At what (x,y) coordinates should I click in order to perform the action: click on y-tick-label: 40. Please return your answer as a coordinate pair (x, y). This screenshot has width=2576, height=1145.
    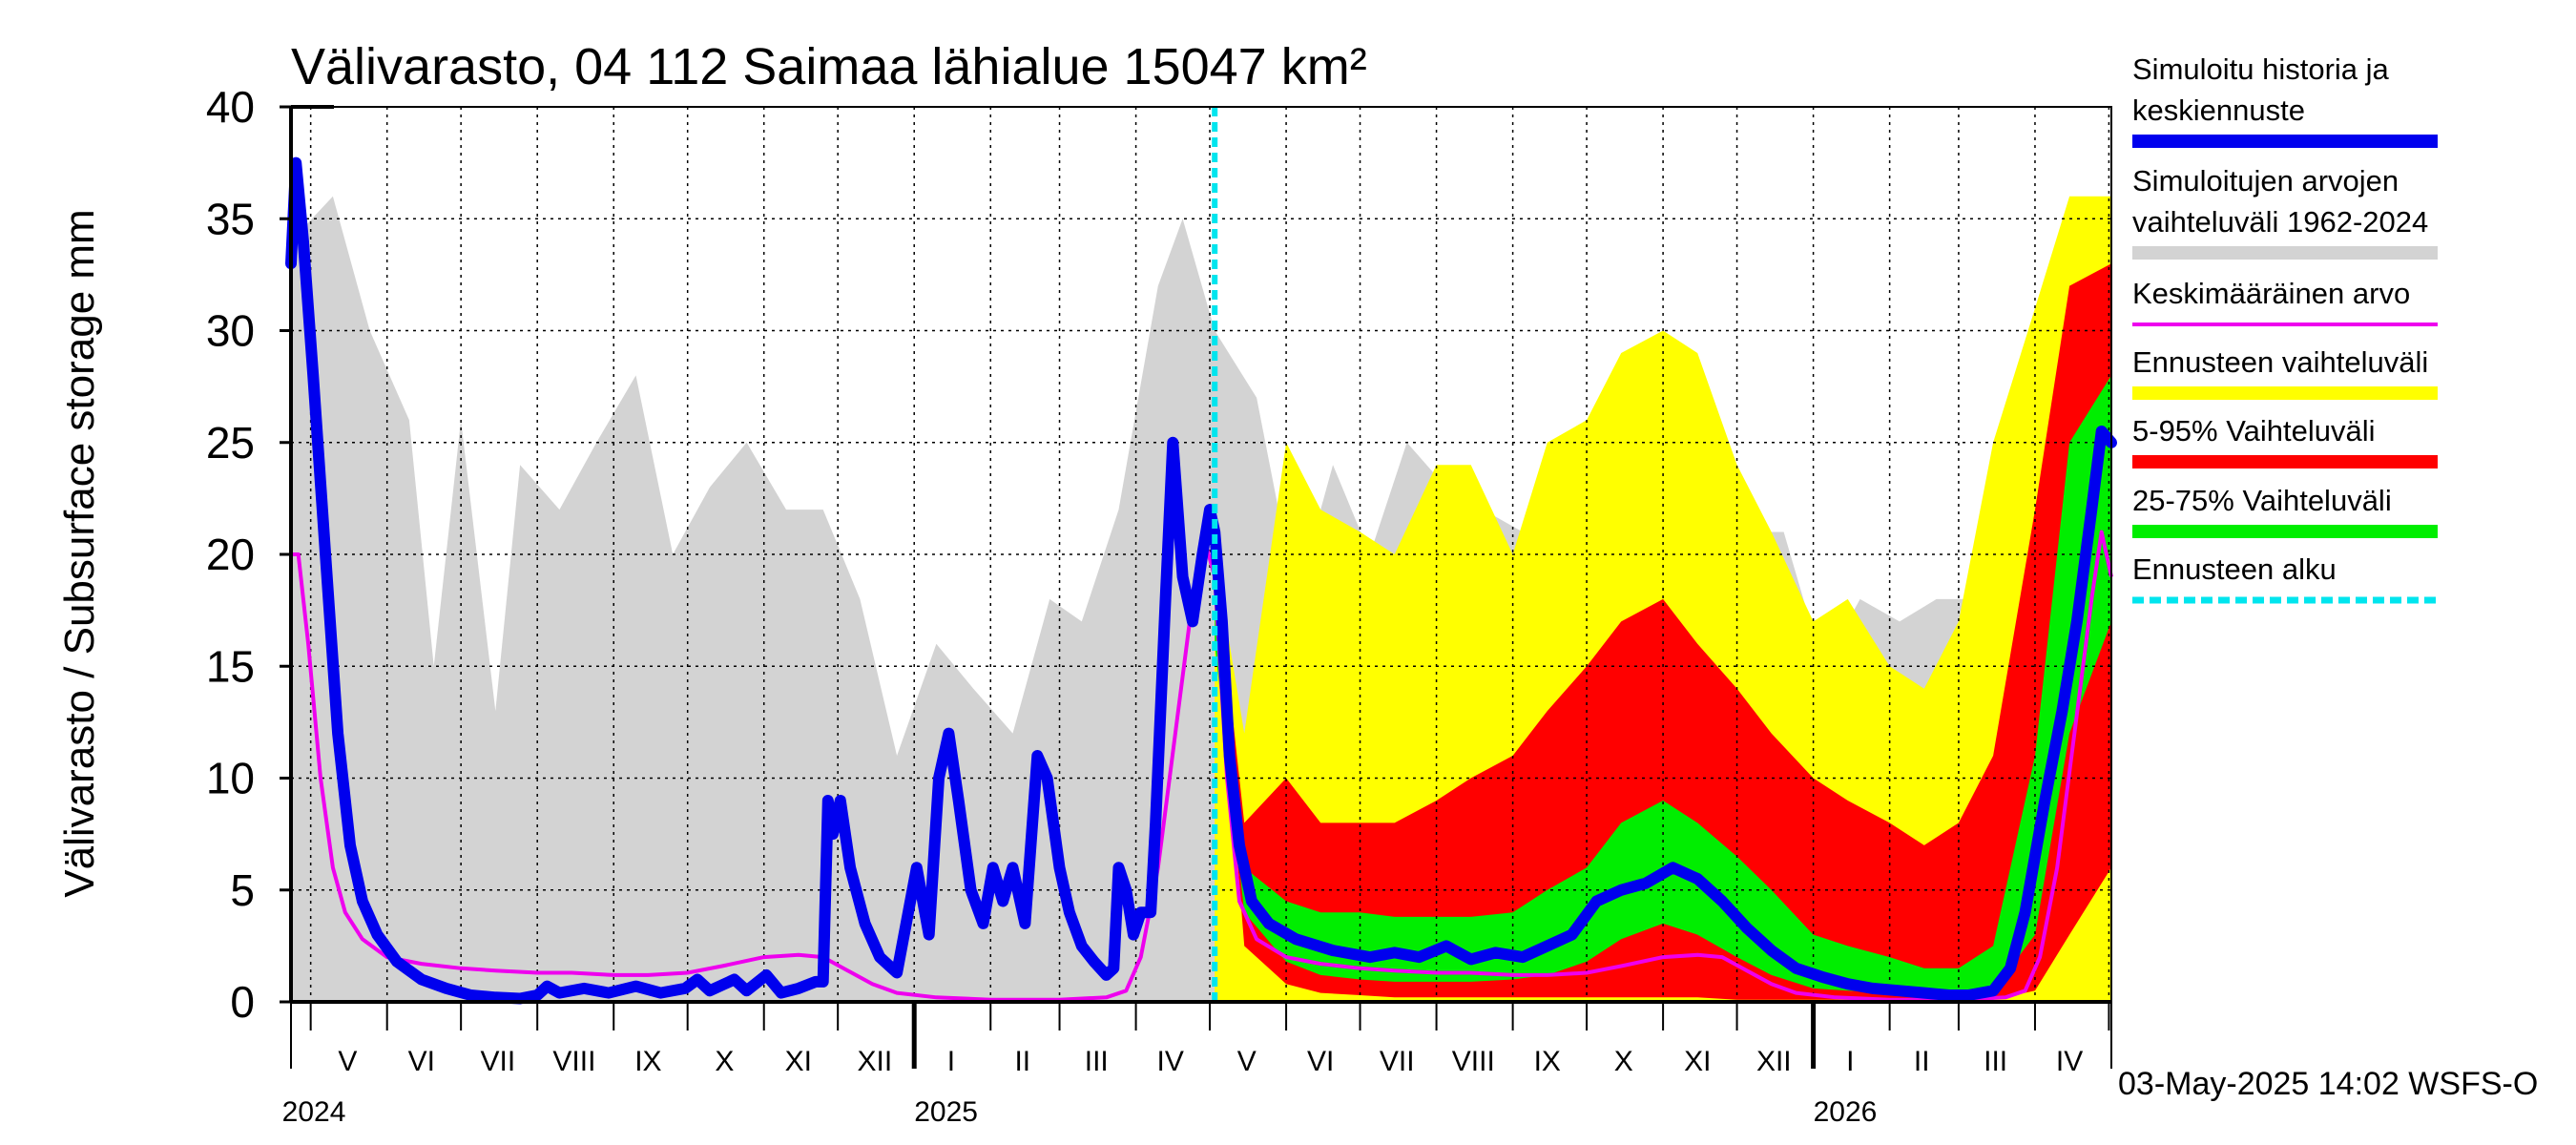
    Looking at the image, I should click on (230, 107).